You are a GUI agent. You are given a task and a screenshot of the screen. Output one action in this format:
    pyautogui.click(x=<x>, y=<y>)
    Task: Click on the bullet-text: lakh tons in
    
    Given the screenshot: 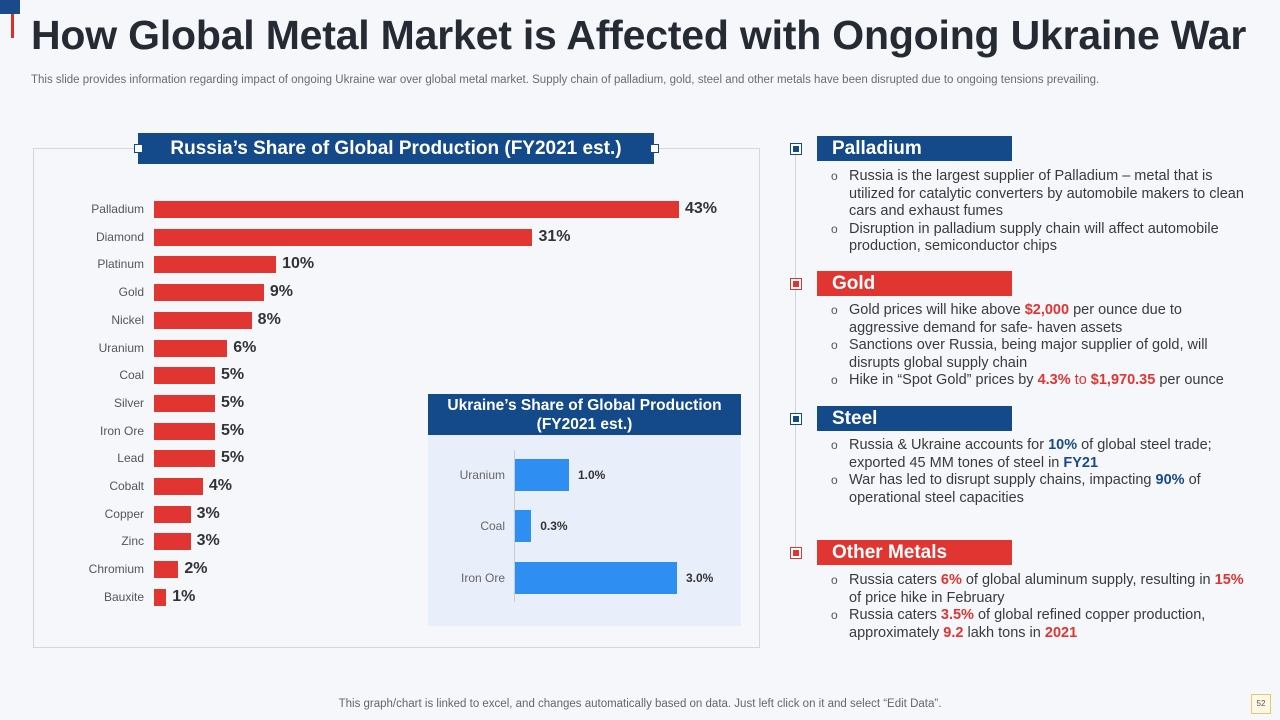 What is the action you would take?
    pyautogui.click(x=1004, y=632)
    